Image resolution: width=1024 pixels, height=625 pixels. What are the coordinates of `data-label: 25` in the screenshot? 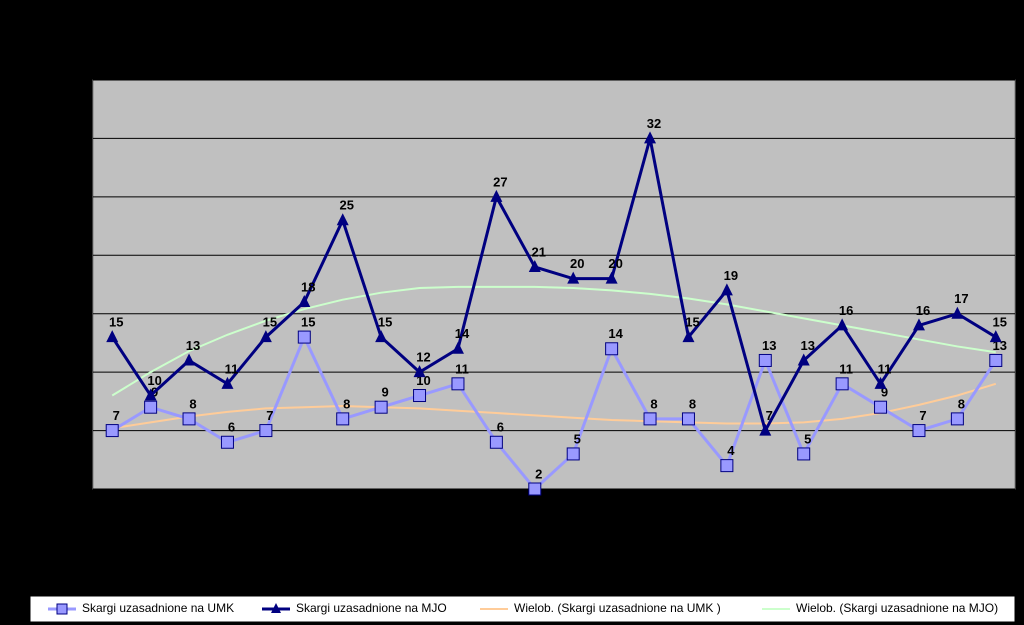 It's located at (346, 205).